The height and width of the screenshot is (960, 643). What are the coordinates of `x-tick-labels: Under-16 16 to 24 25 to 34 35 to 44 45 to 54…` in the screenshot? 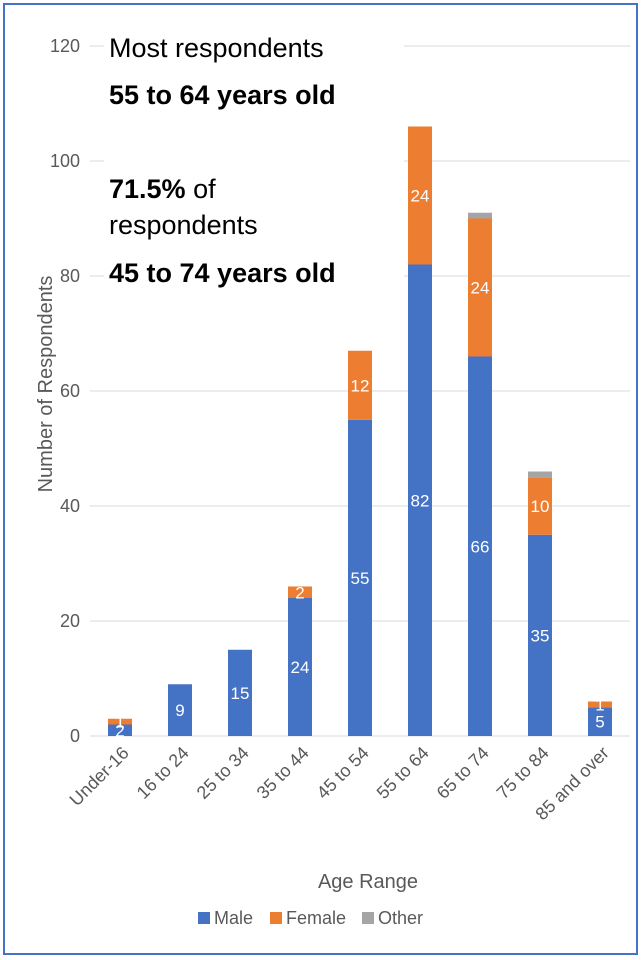 It's located at (339, 783).